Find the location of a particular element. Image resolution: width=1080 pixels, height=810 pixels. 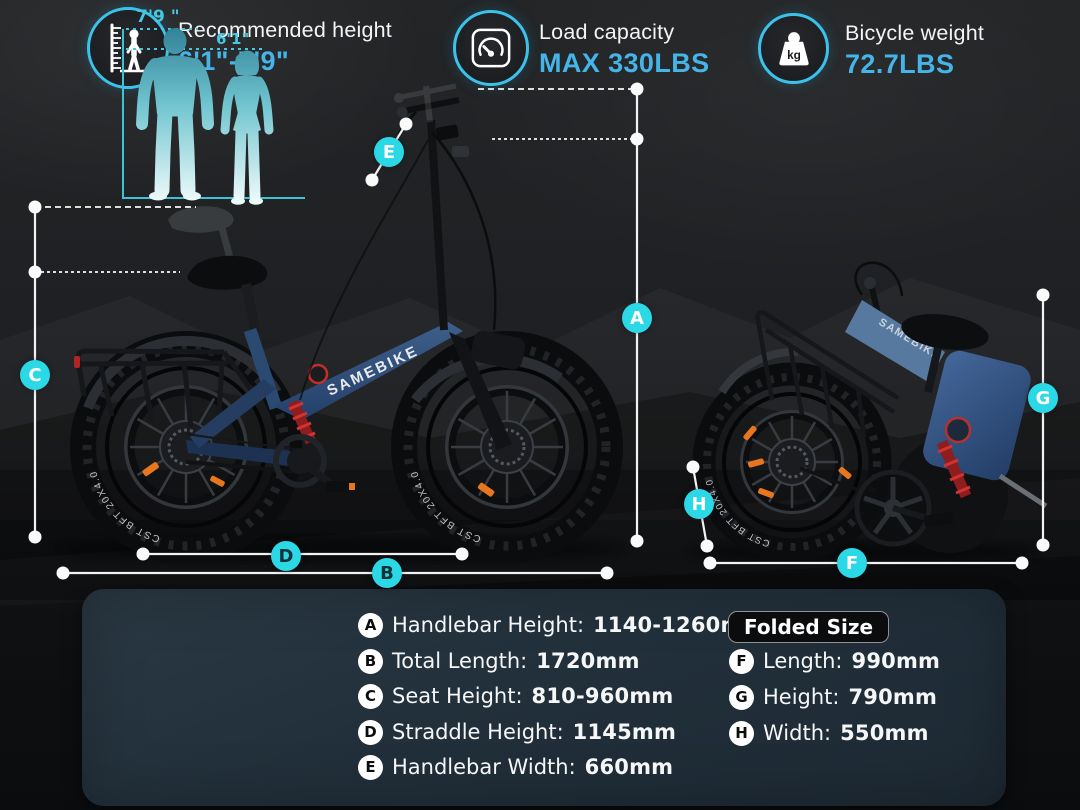

folded-cables is located at coordinates (879, 279).